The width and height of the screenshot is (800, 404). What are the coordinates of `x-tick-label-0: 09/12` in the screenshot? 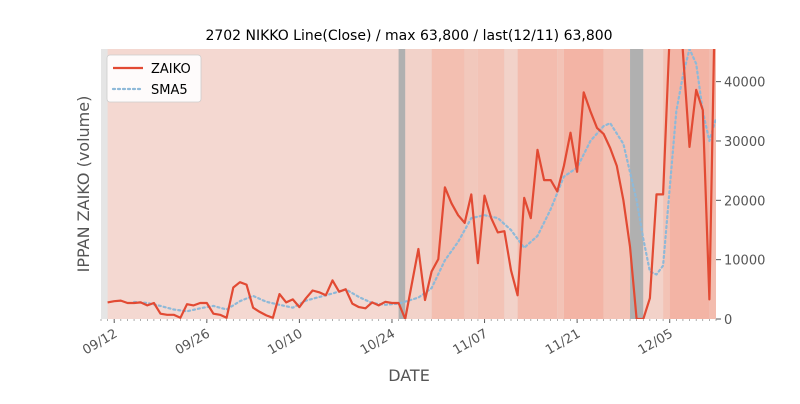 It's located at (100, 342).